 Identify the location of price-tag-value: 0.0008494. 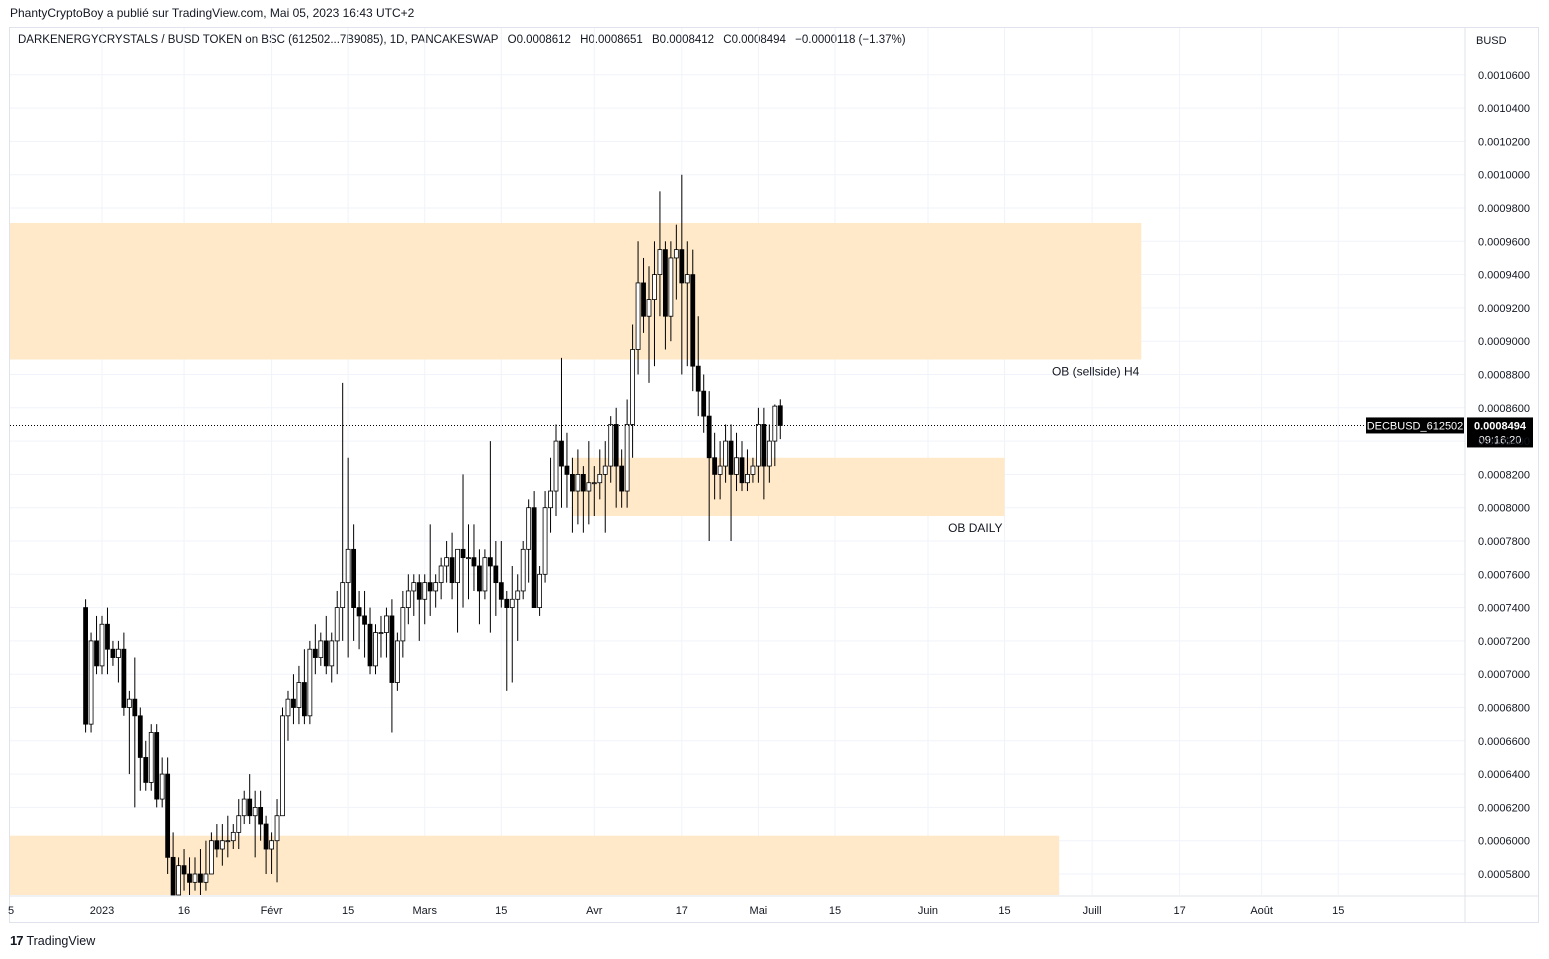
(1500, 426).